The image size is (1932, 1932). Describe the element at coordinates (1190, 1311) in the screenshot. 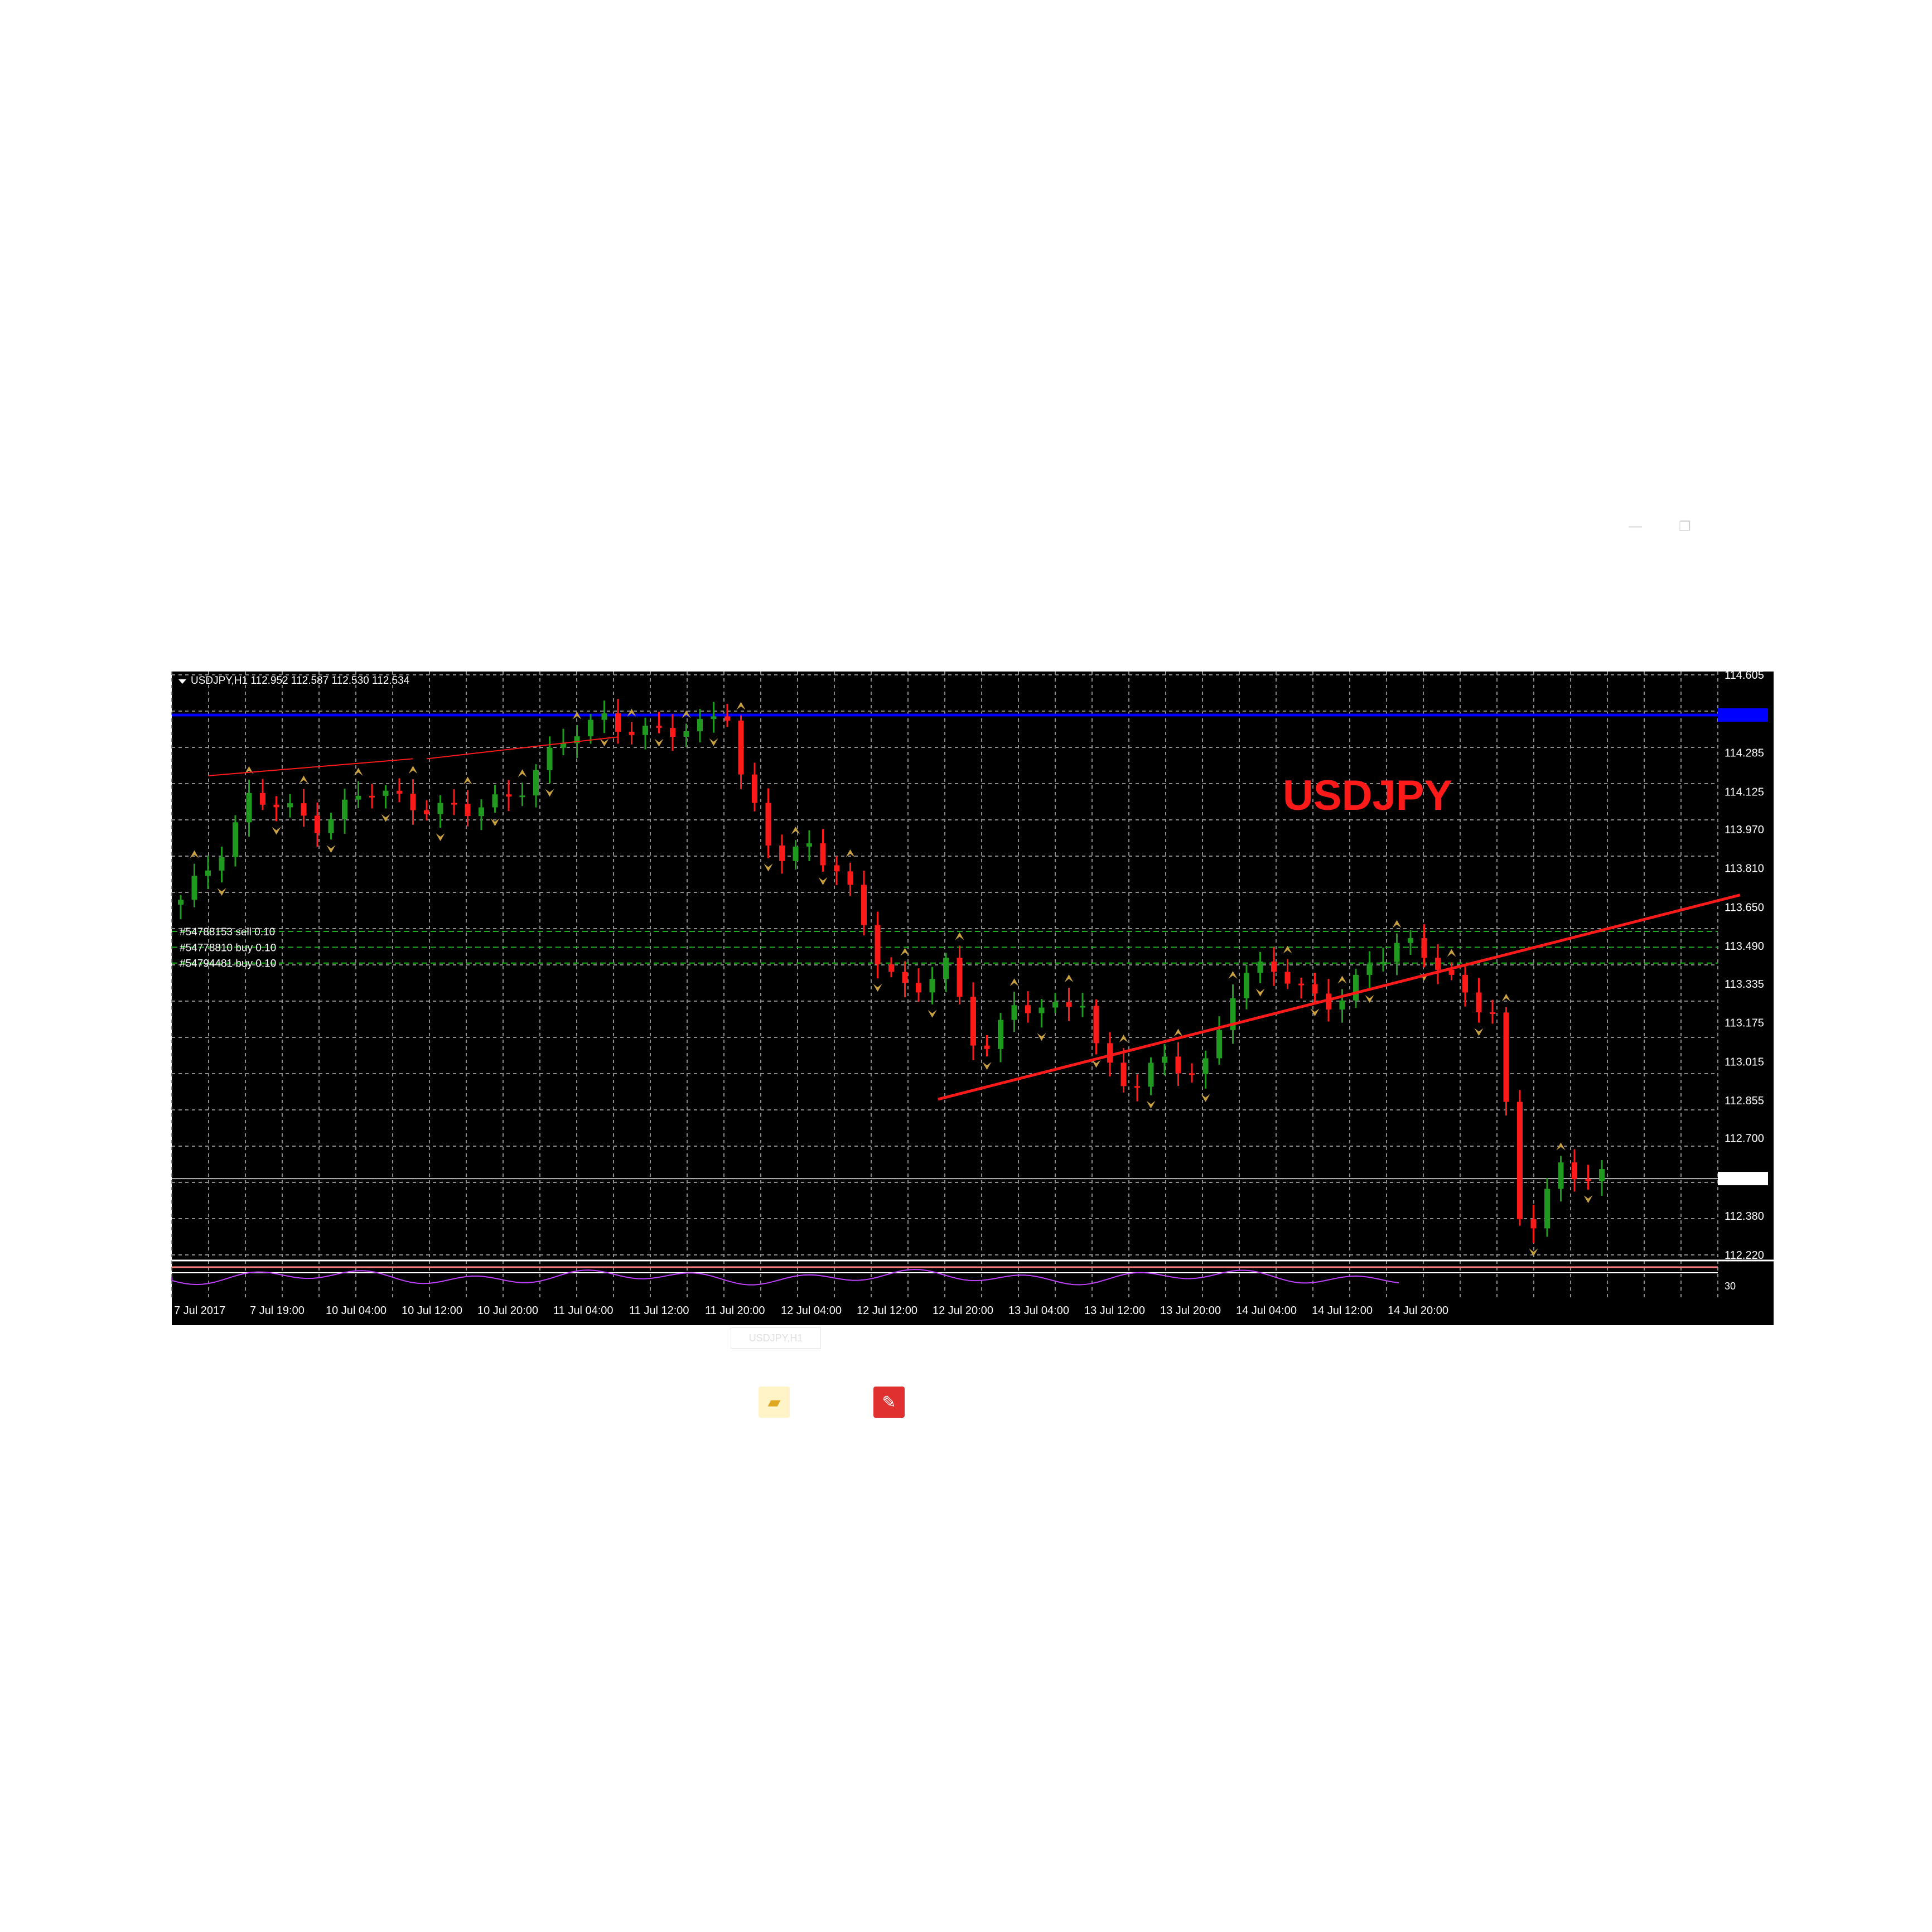

I see `time-tick: 13 Jul 20:00` at that location.